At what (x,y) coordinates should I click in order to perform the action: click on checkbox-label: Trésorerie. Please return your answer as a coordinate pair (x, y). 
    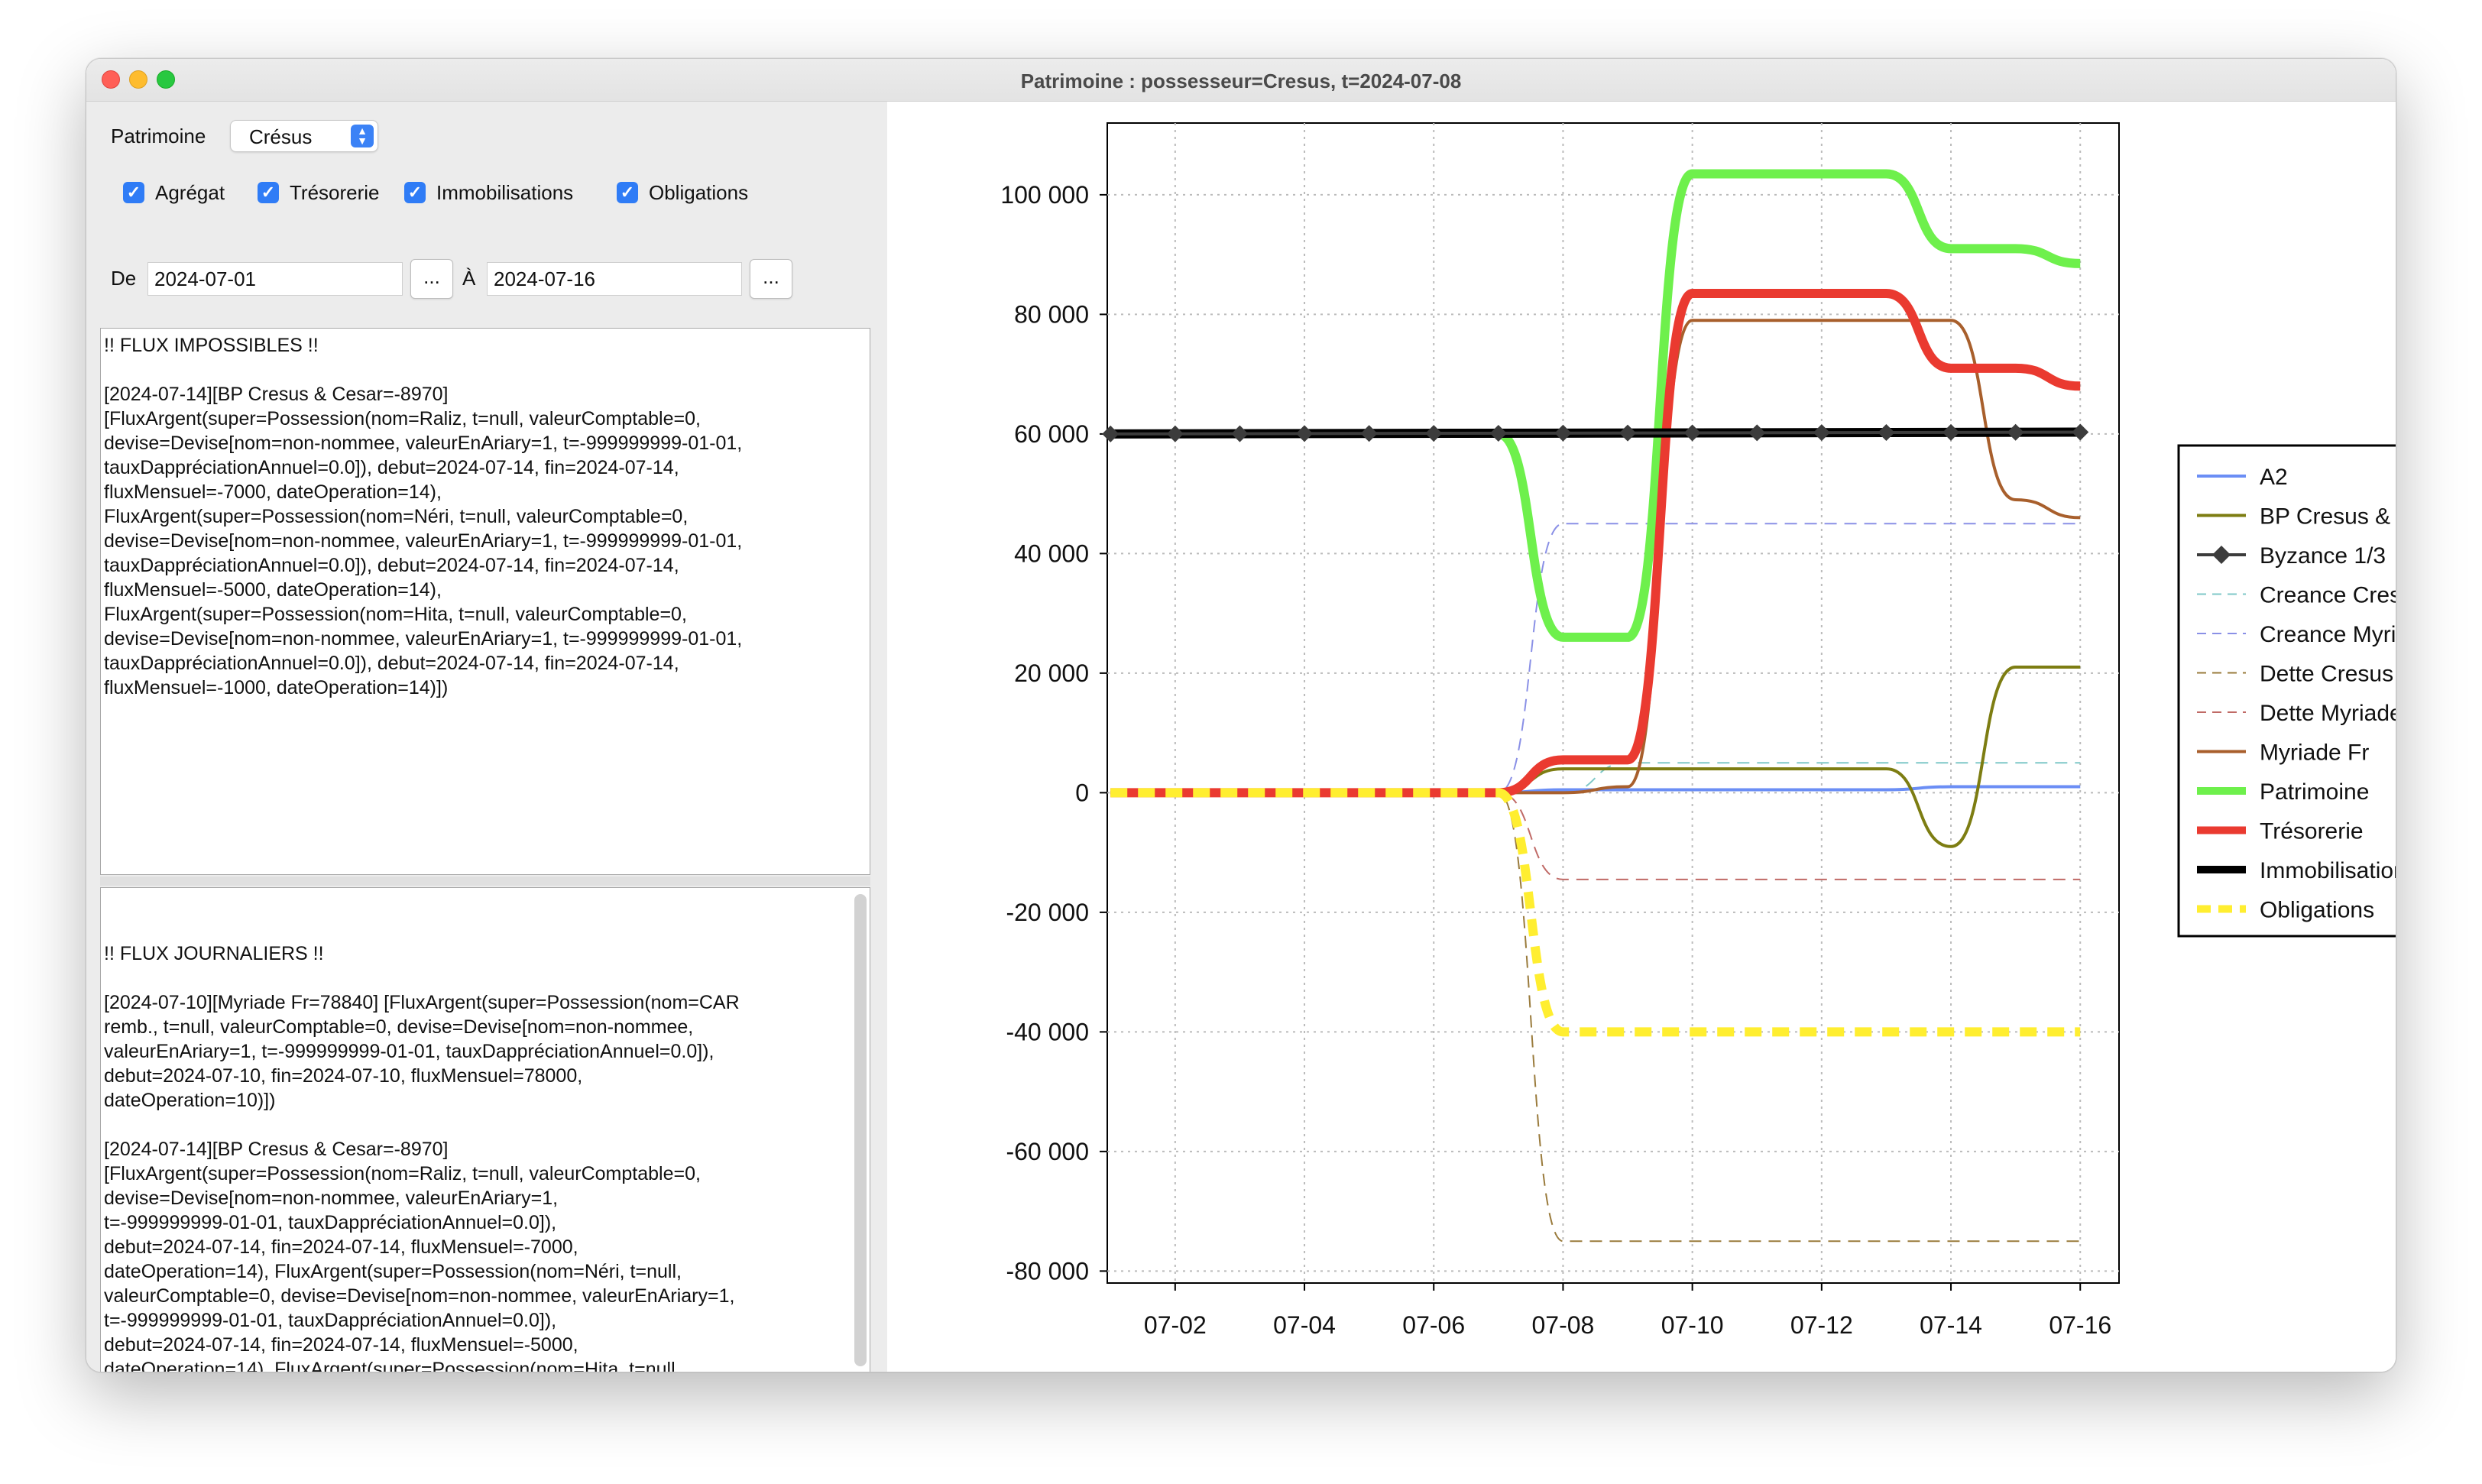
    Looking at the image, I should click on (335, 192).